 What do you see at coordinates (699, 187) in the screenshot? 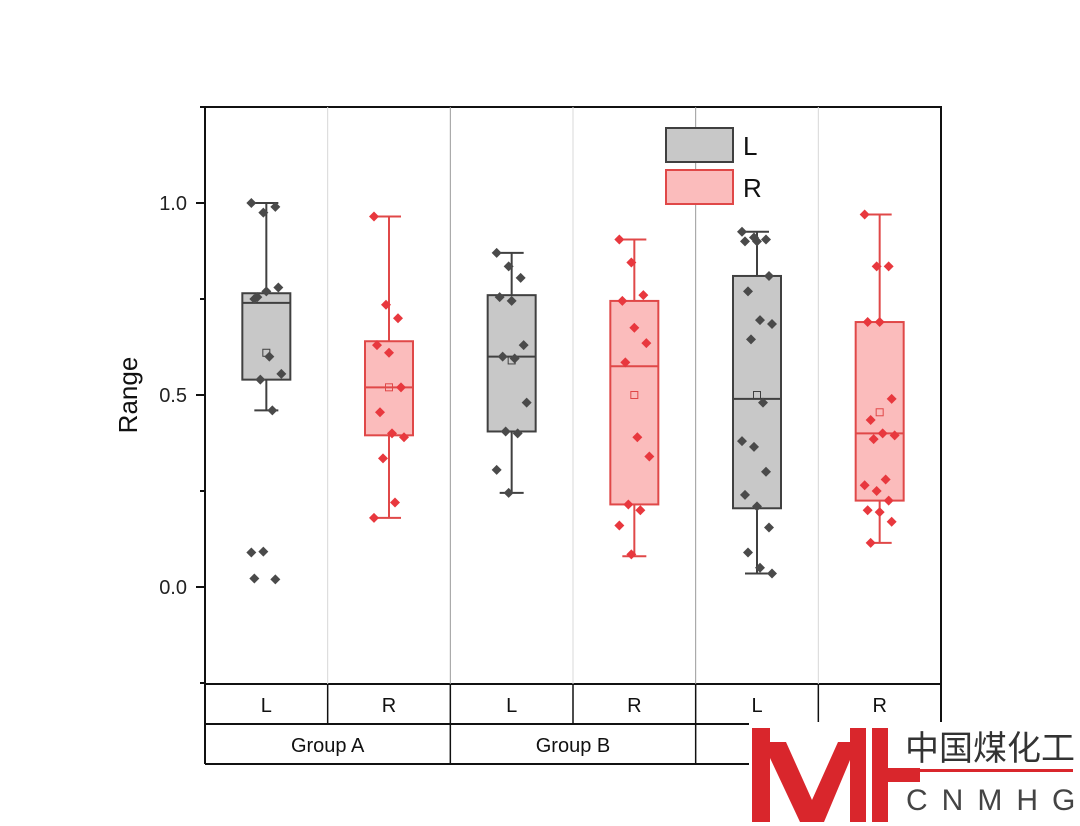
I see `legend-swatch-r` at bounding box center [699, 187].